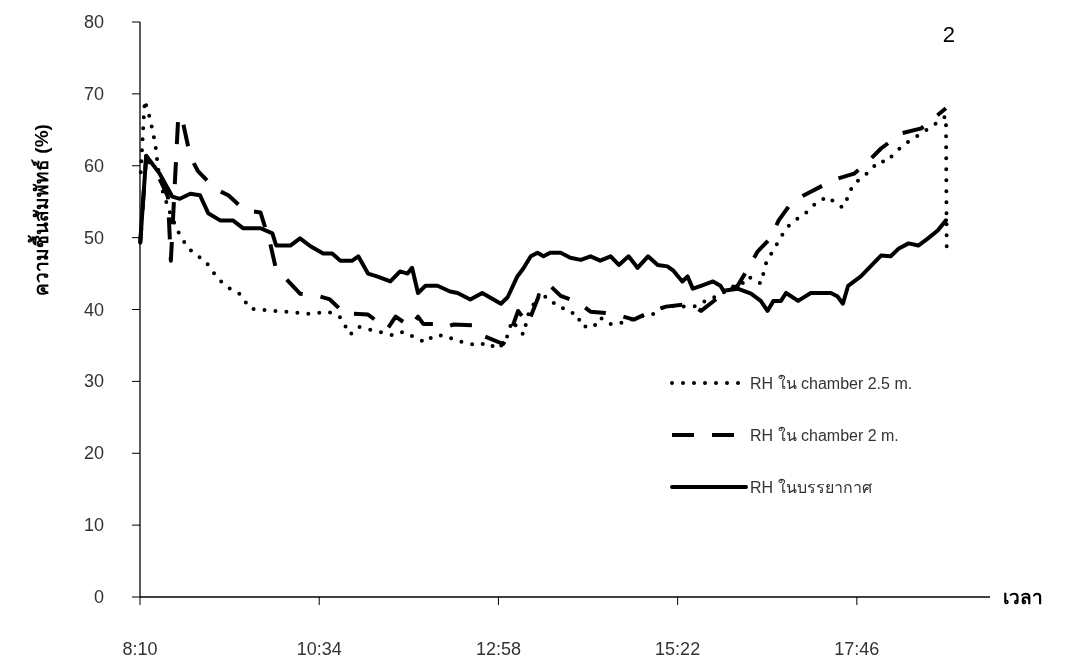 The width and height of the screenshot is (1075, 662). Describe the element at coordinates (93, 22) in the screenshot. I see `y-tick-label: 80` at that location.